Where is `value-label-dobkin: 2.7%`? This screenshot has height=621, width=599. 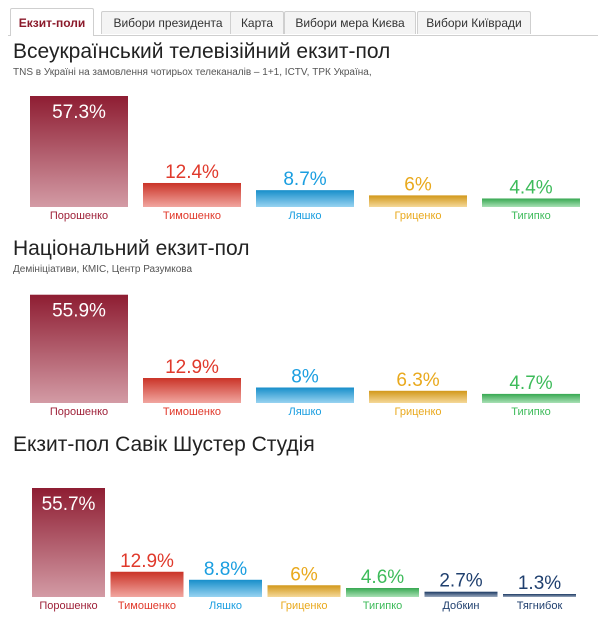 value-label-dobkin: 2.7% is located at coordinates (460, 581).